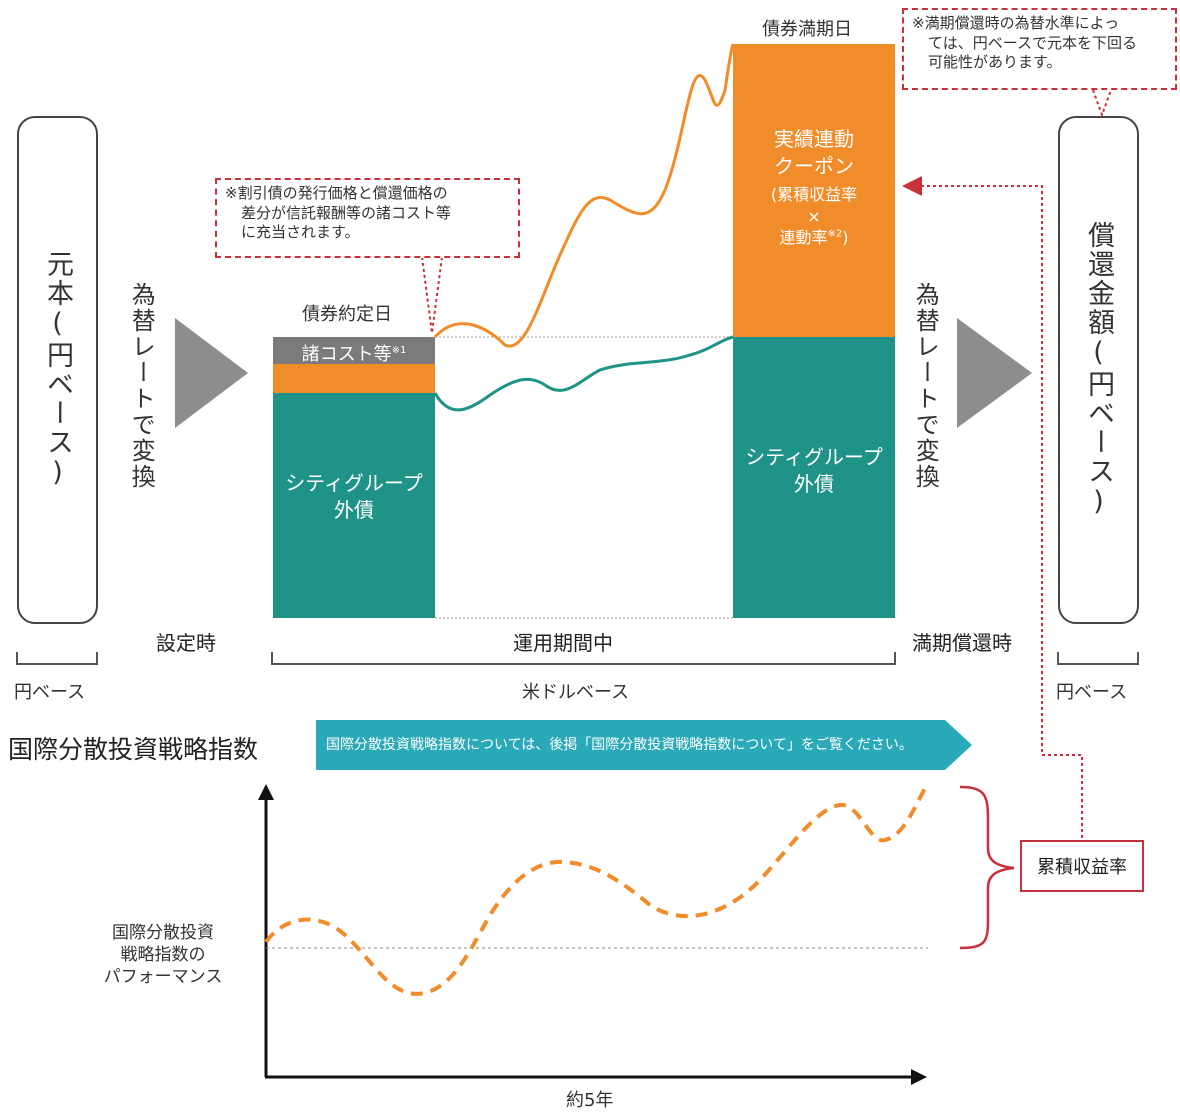  What do you see at coordinates (814, 457) in the screenshot?
I see `right-bond-line1: シティグループ` at bounding box center [814, 457].